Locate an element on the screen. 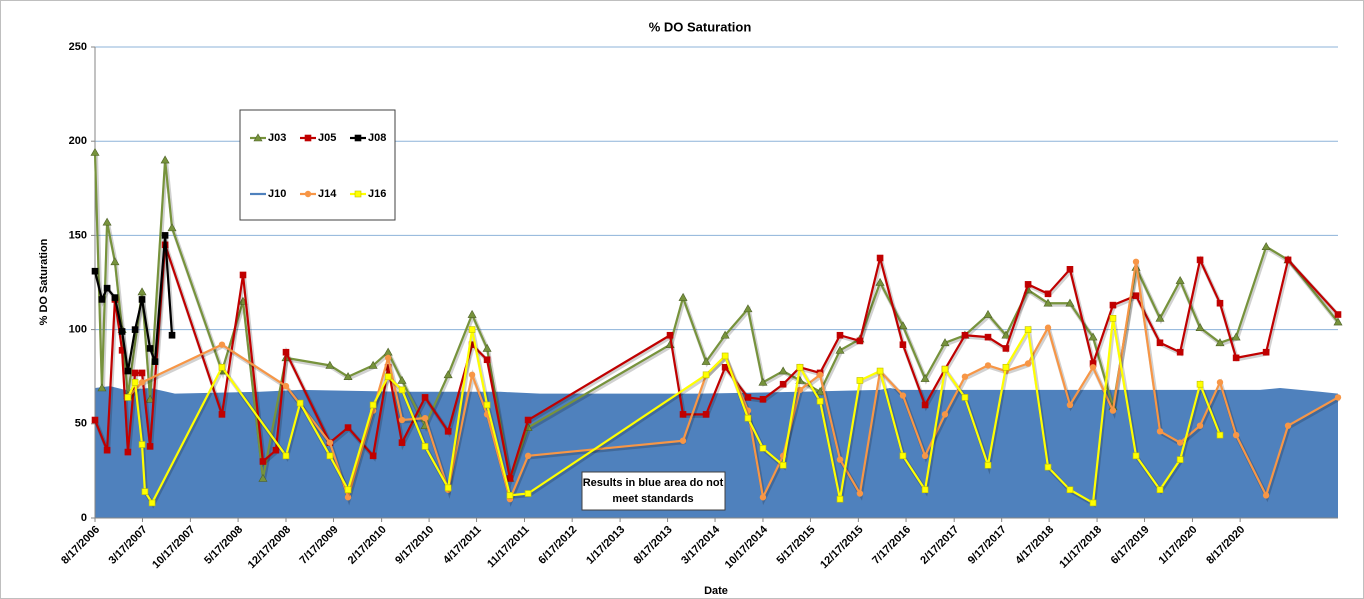 The image size is (1364, 599). y-axis-label: % DO Saturation is located at coordinates (44, 281).